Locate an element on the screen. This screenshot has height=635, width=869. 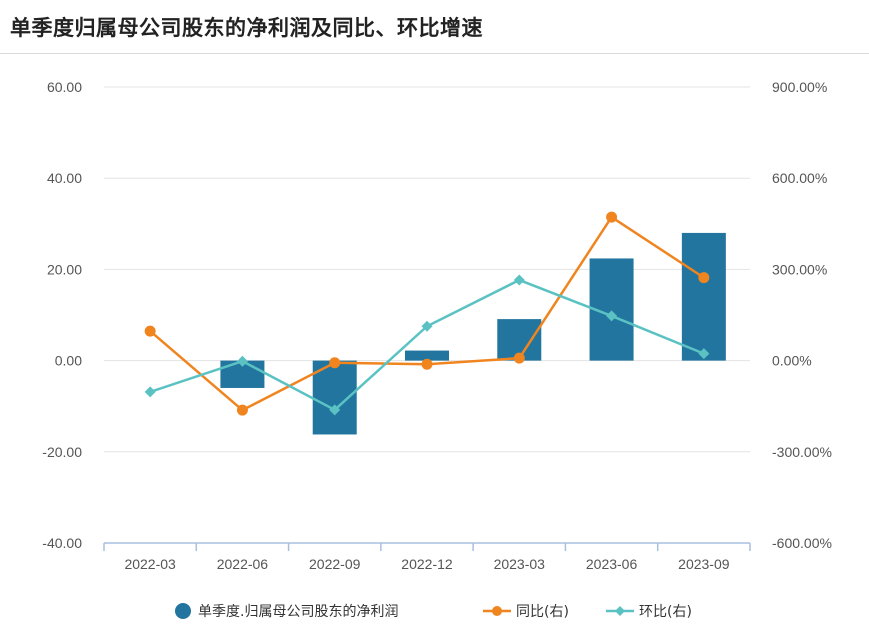
legend: 单季度.归属母公司股东的净利润 同比(右) 环比(右) is located at coordinates (433, 611).